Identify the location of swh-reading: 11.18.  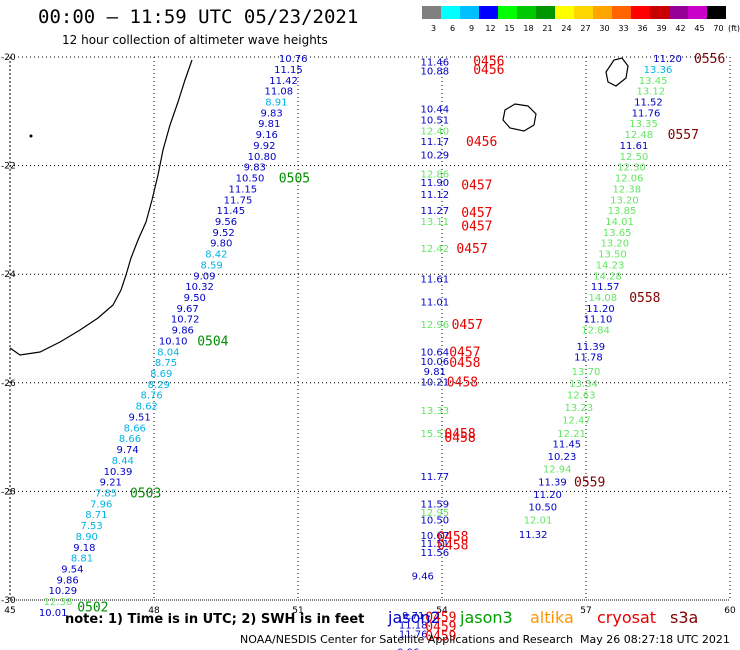
(413, 625).